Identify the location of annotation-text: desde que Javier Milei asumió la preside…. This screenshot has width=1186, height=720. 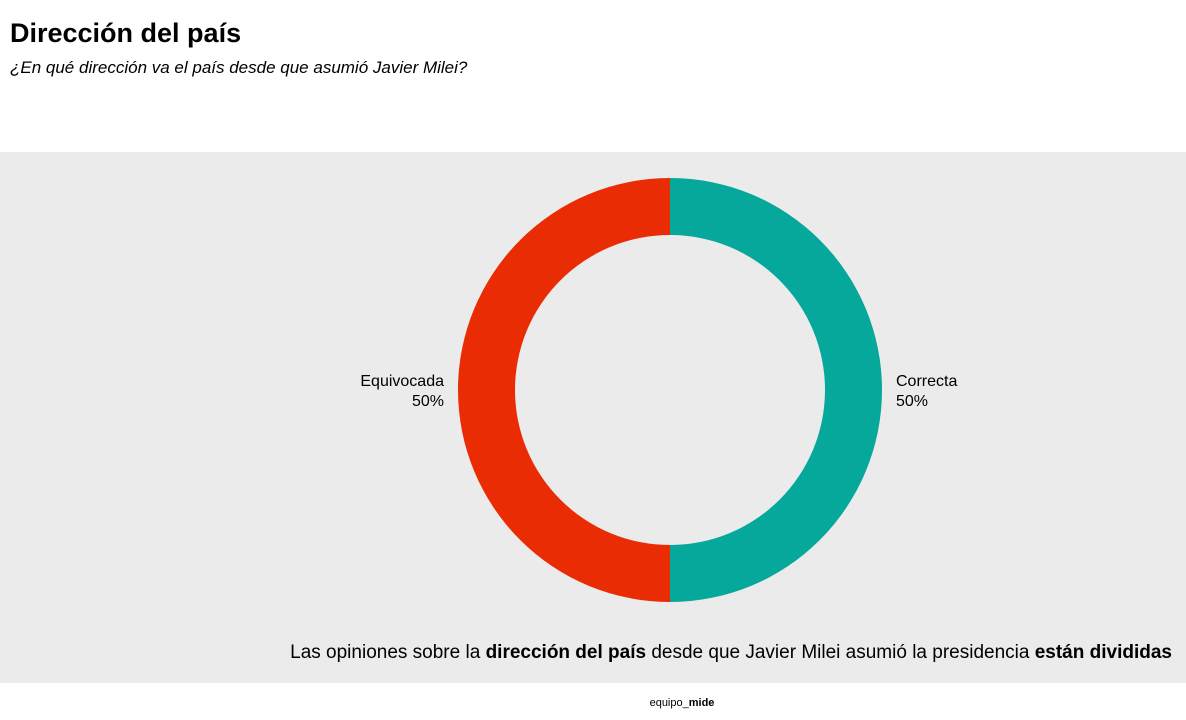
(840, 652).